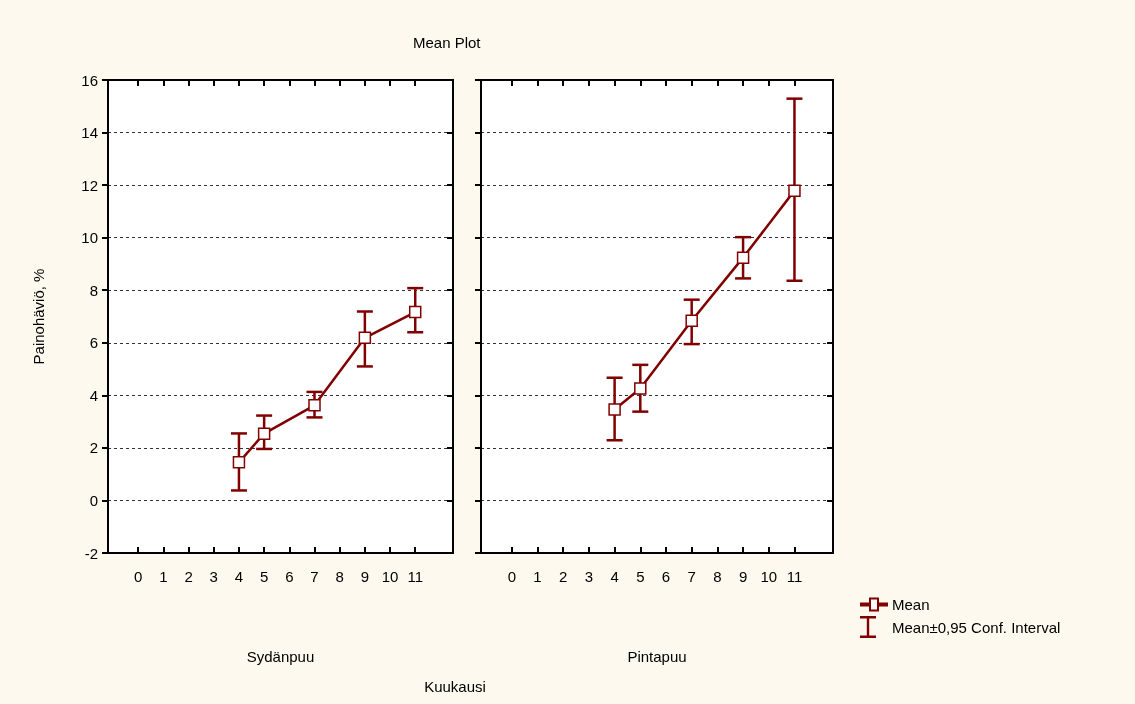  I want to click on y-axis-title: Painohäviö, %, so click(38, 316).